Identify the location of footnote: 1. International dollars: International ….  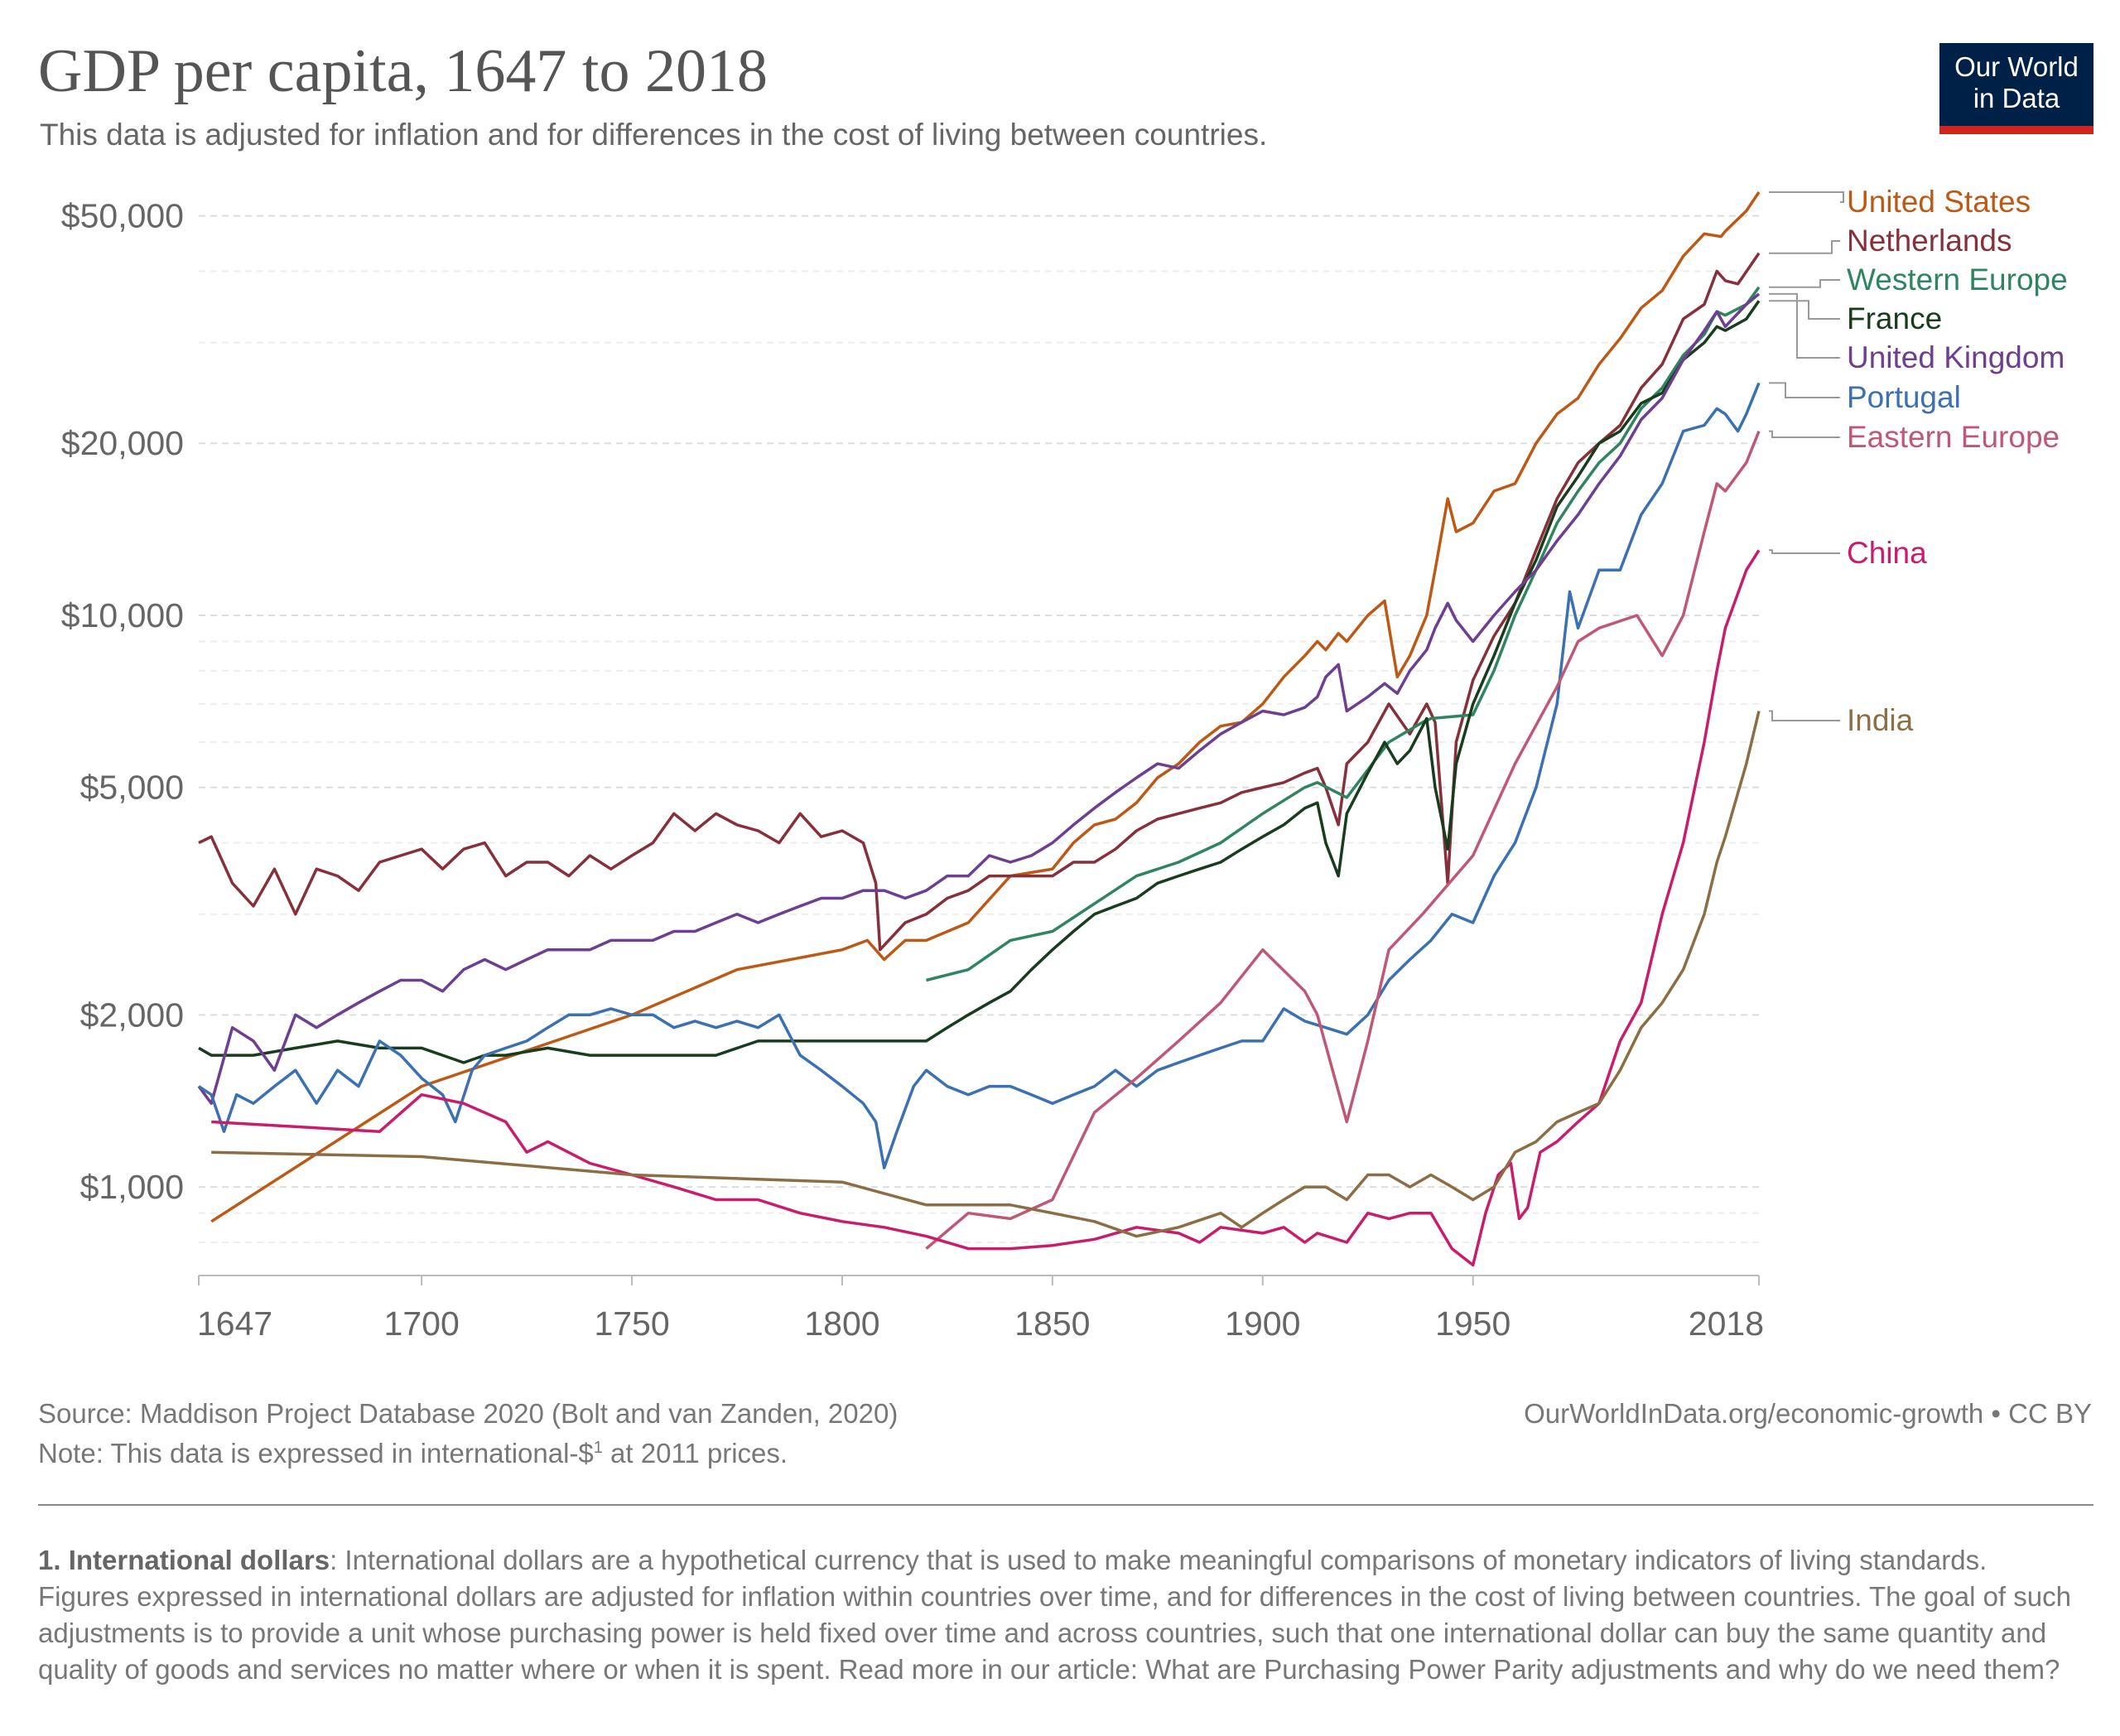
(1061, 1615).